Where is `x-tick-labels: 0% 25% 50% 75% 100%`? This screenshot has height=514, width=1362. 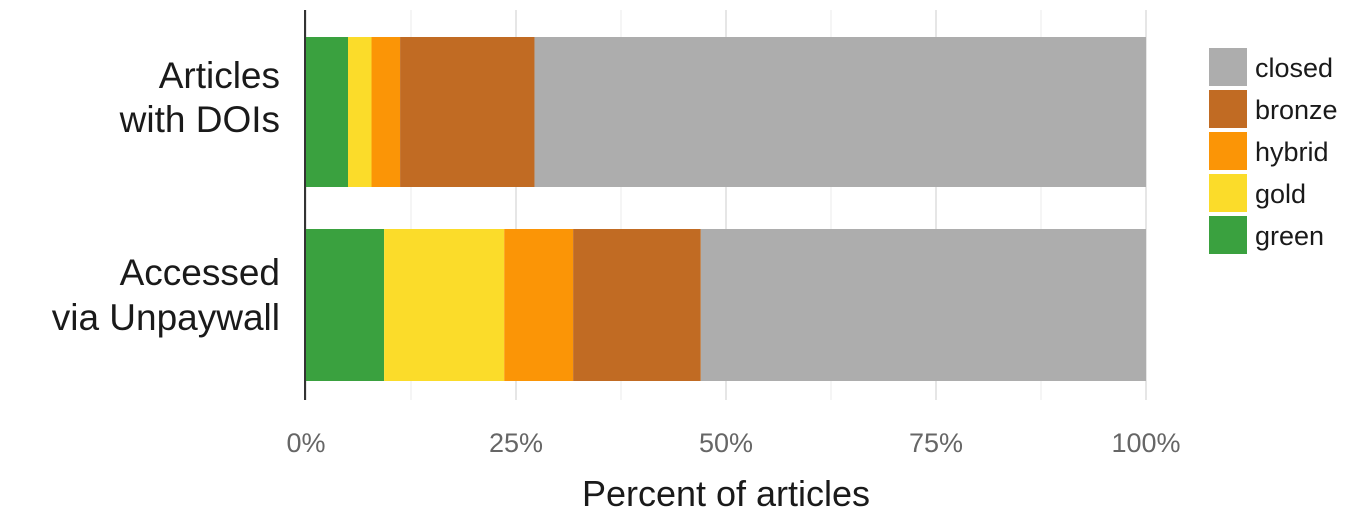 x-tick-labels: 0% 25% 50% 75% 100% is located at coordinates (733, 443).